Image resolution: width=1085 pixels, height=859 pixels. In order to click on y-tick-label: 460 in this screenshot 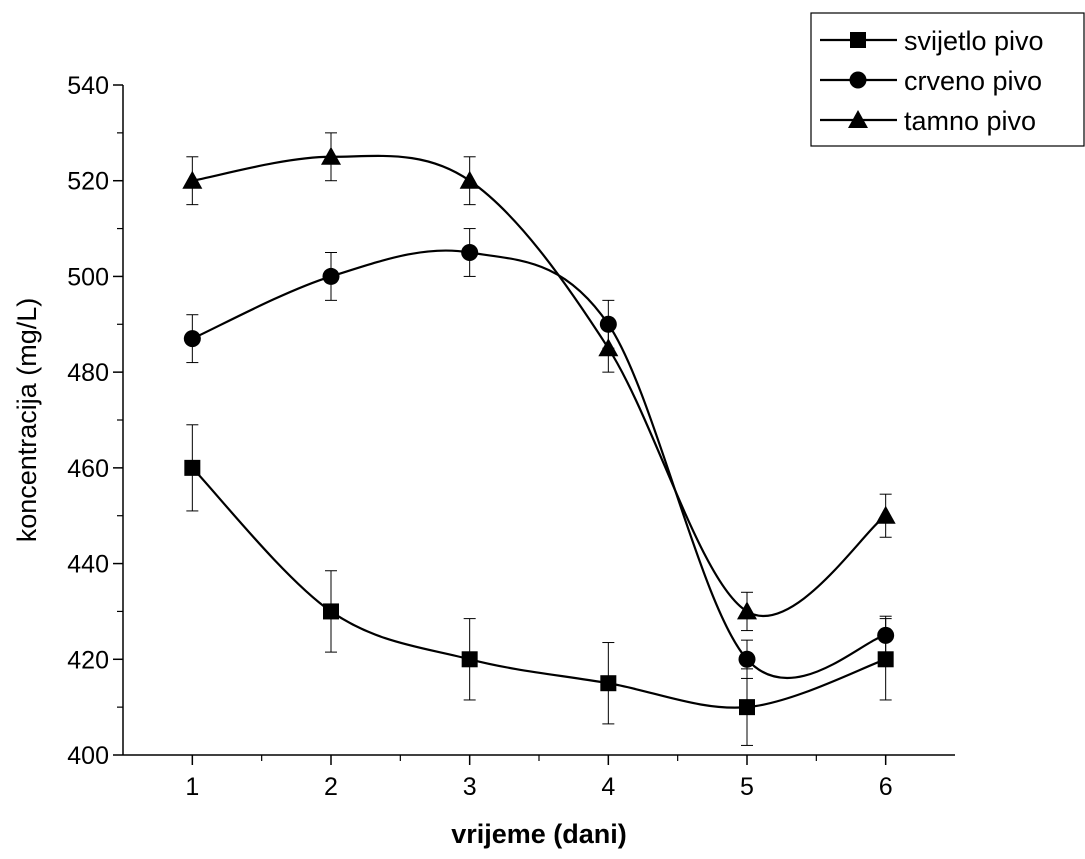, I will do `click(88, 469)`.